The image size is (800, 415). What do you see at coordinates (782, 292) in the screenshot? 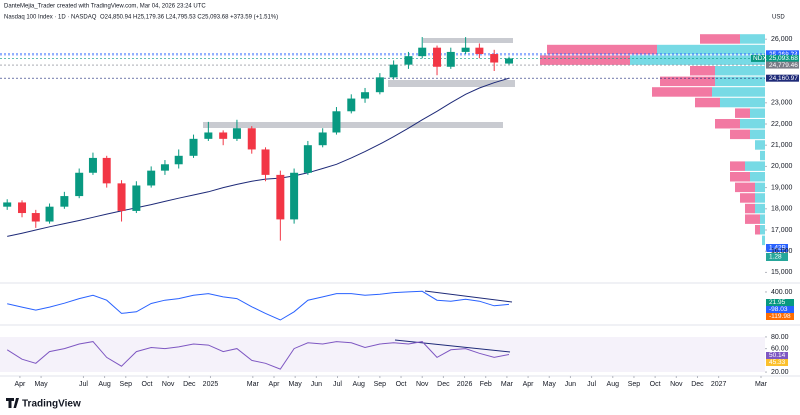
I see `y-tick-label: 400.00` at bounding box center [782, 292].